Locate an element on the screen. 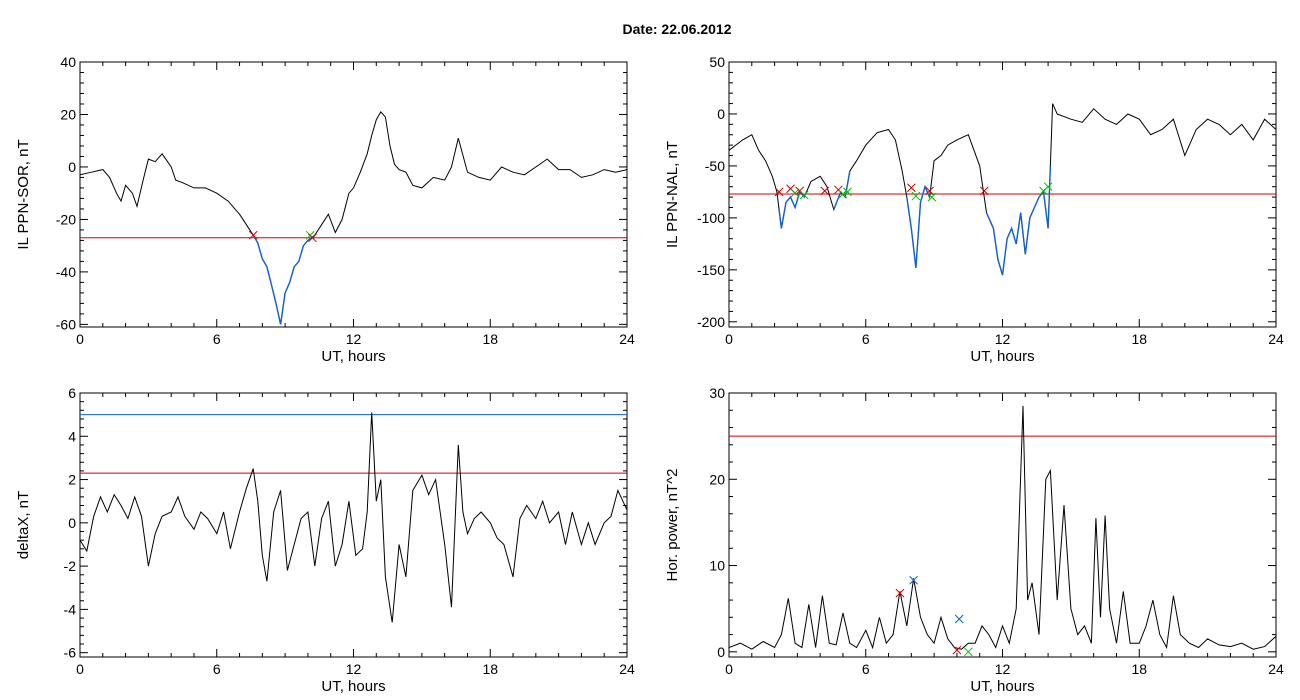 Image resolution: width=1300 pixels, height=700 pixels. y-tick-label: 6 is located at coordinates (72, 393).